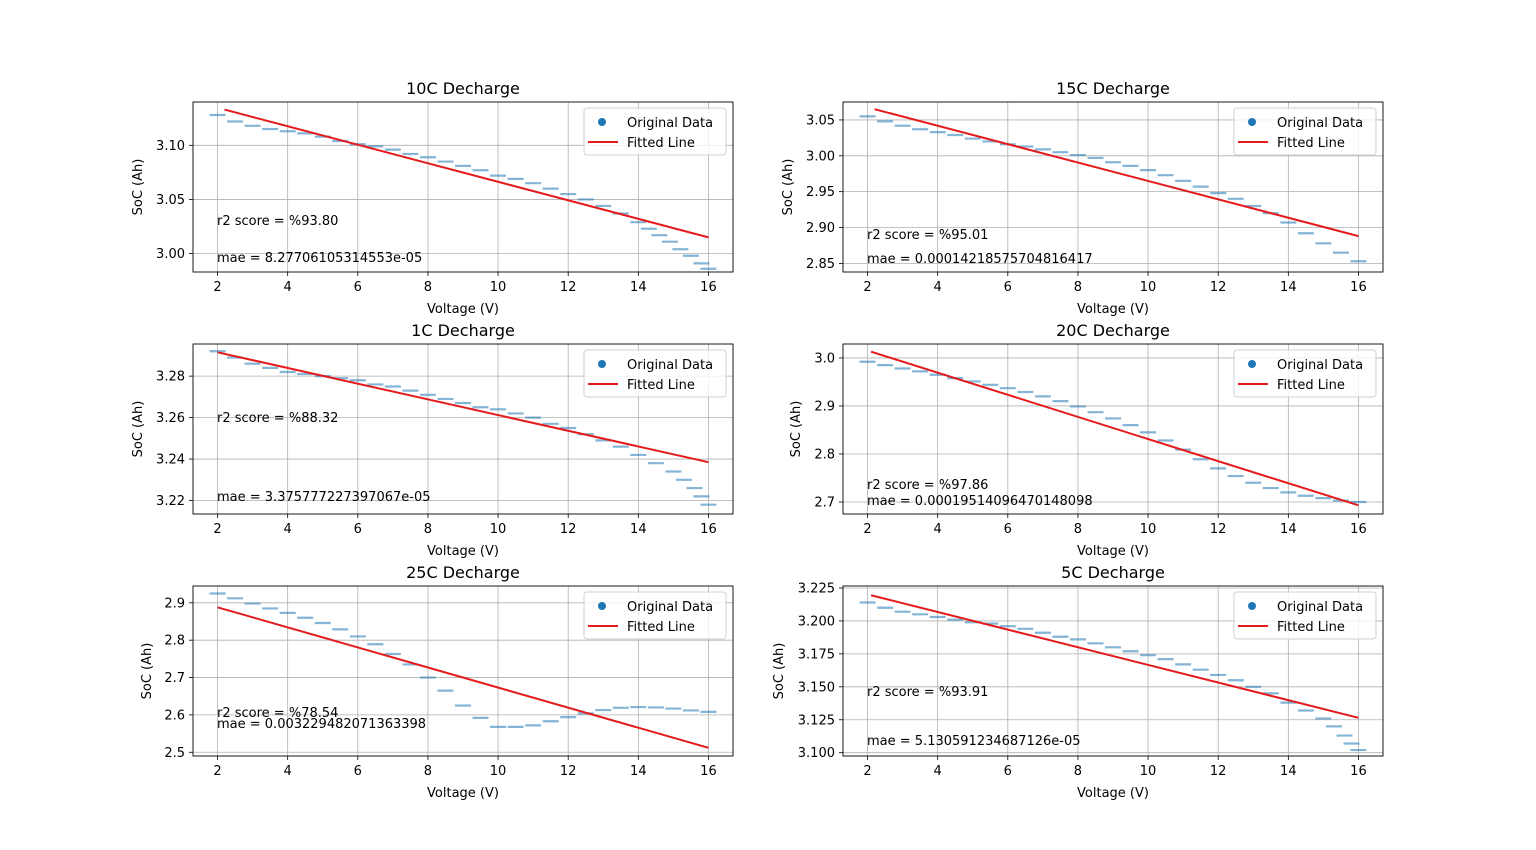 The width and height of the screenshot is (1536, 850). I want to click on y-tick-label: 2.6, so click(174, 715).